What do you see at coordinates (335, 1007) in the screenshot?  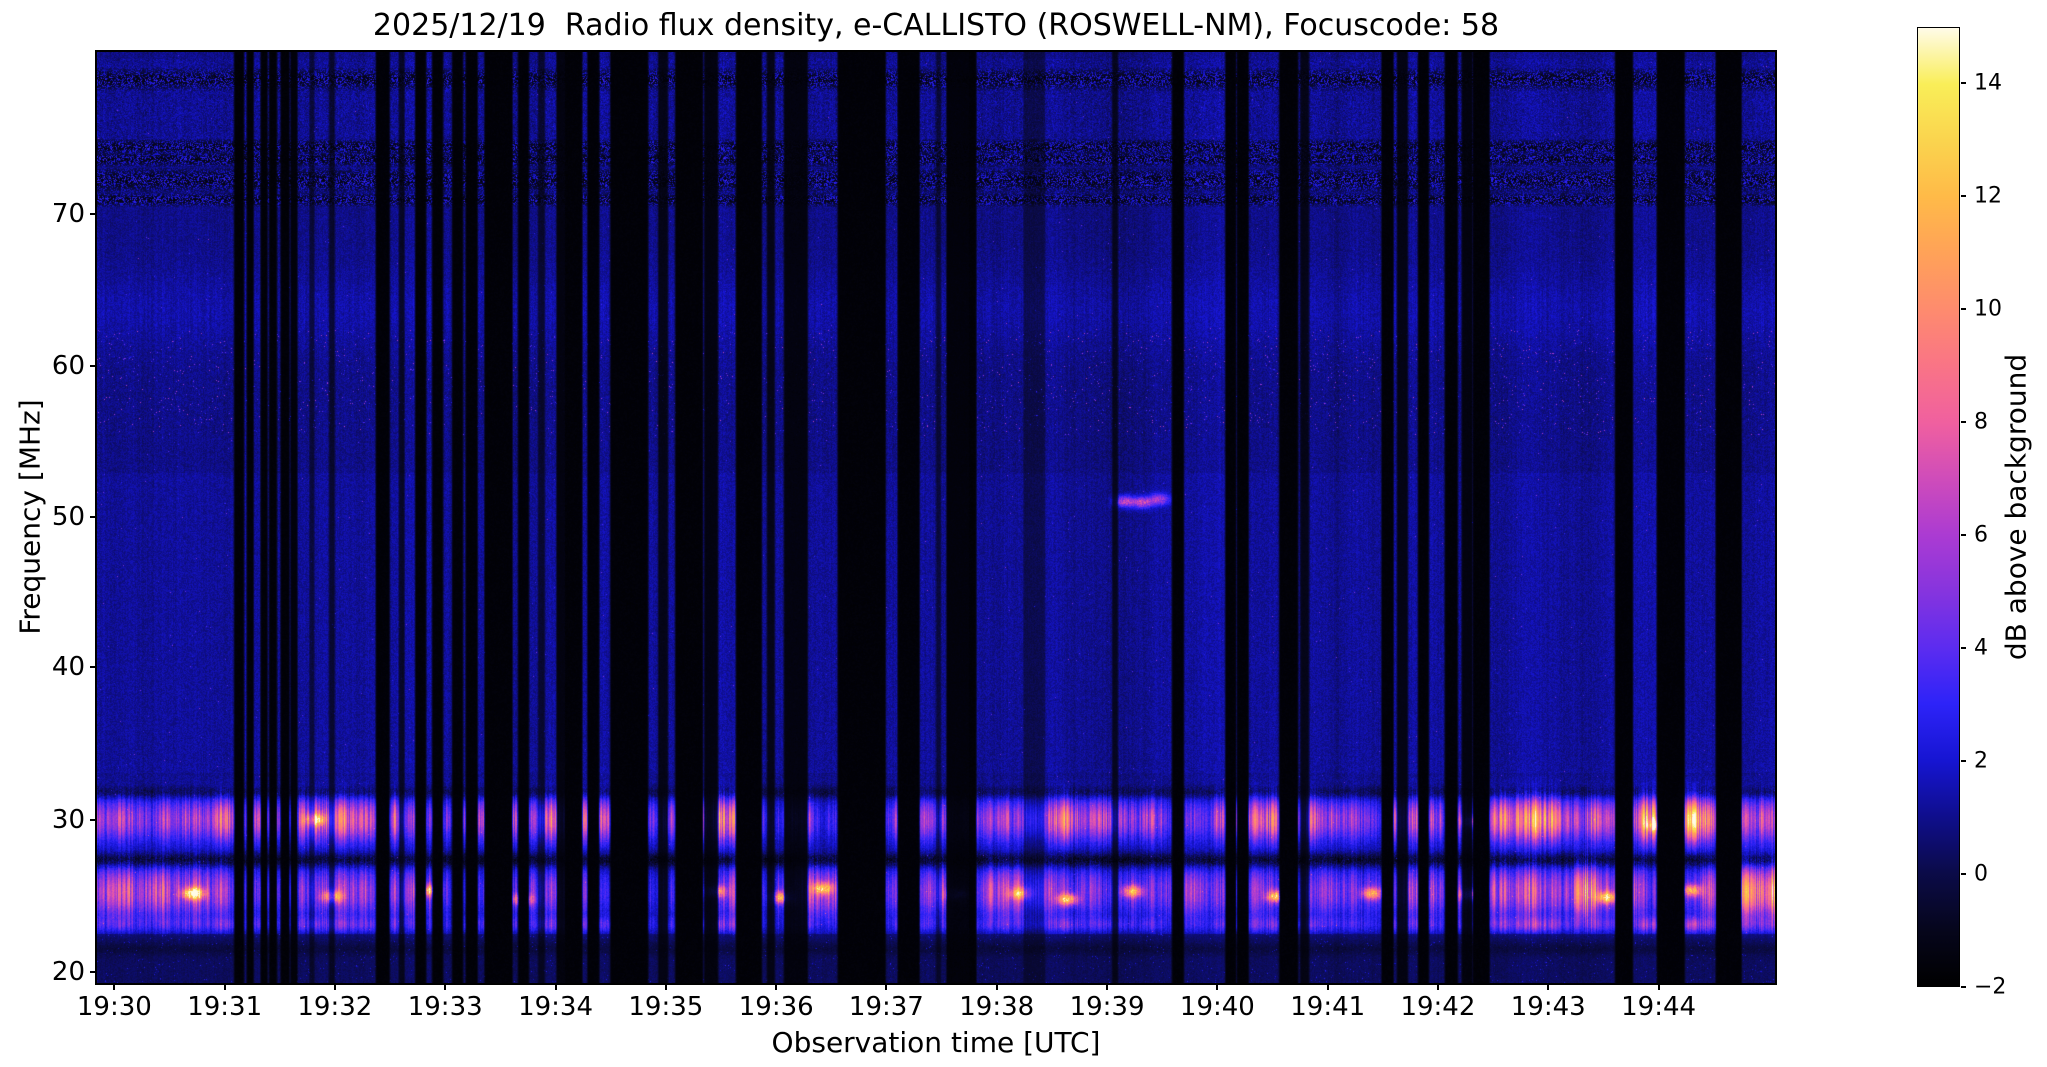 I see `x-tick-label: 19:32` at bounding box center [335, 1007].